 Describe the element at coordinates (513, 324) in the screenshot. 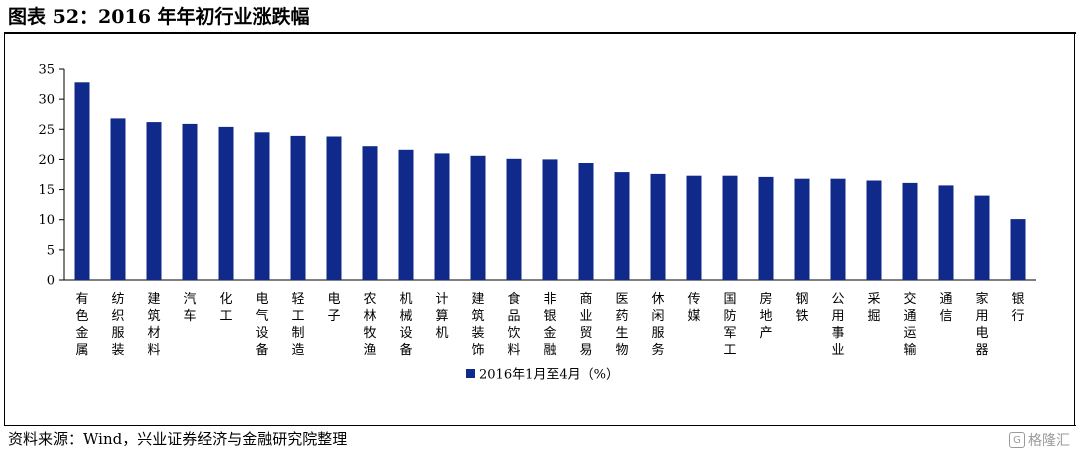

I see `x-tick-label: 食品饮料` at that location.